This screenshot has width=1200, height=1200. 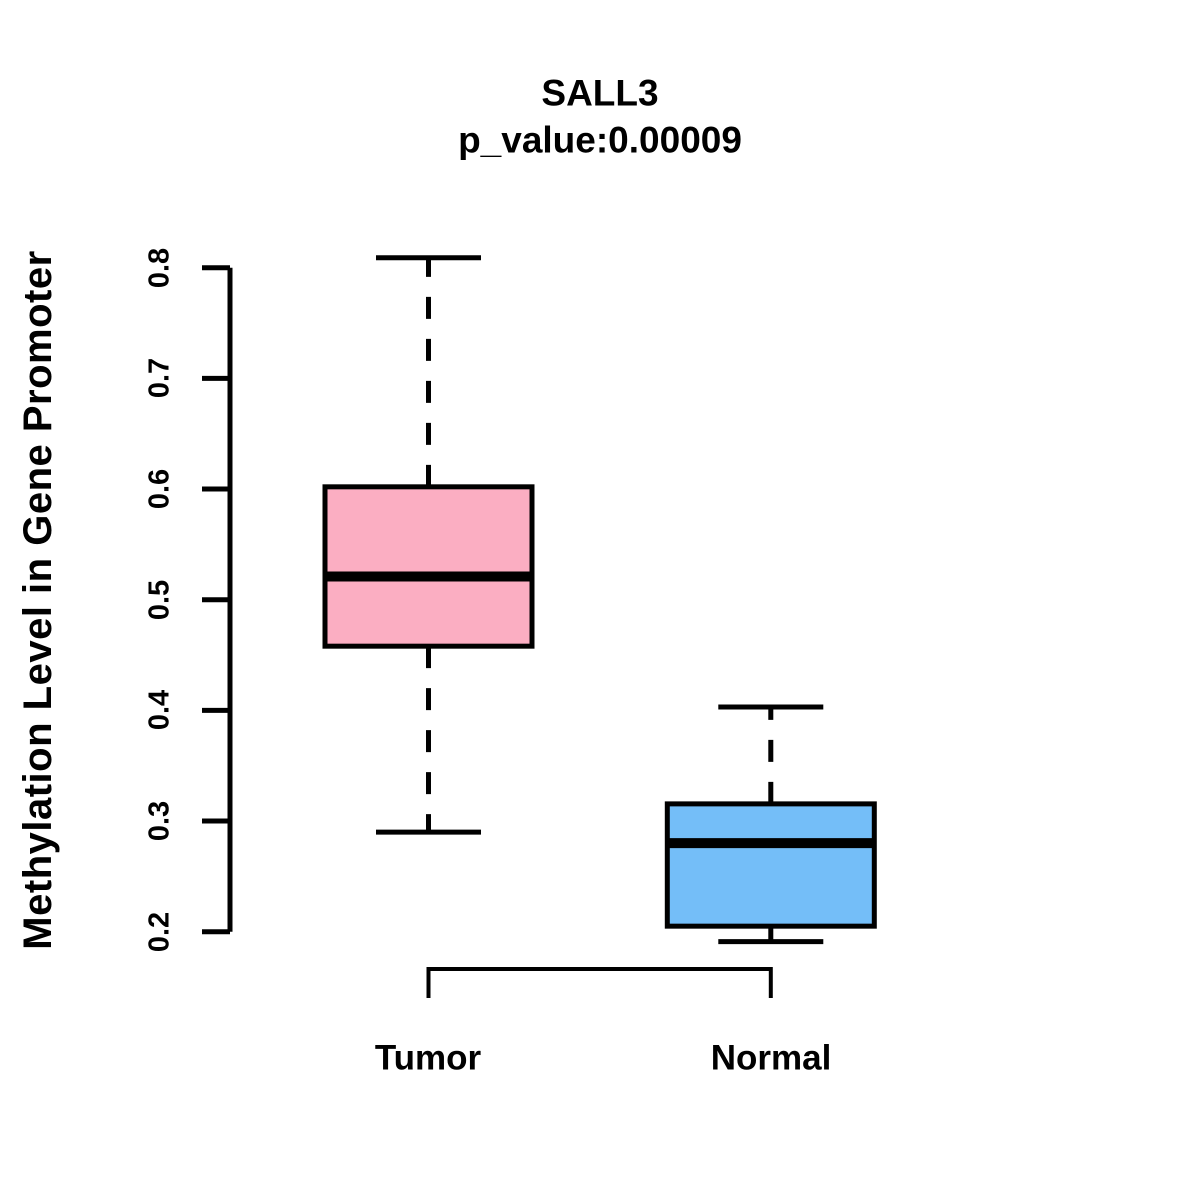 I want to click on y-tick-label: 0.7, so click(x=159, y=378).